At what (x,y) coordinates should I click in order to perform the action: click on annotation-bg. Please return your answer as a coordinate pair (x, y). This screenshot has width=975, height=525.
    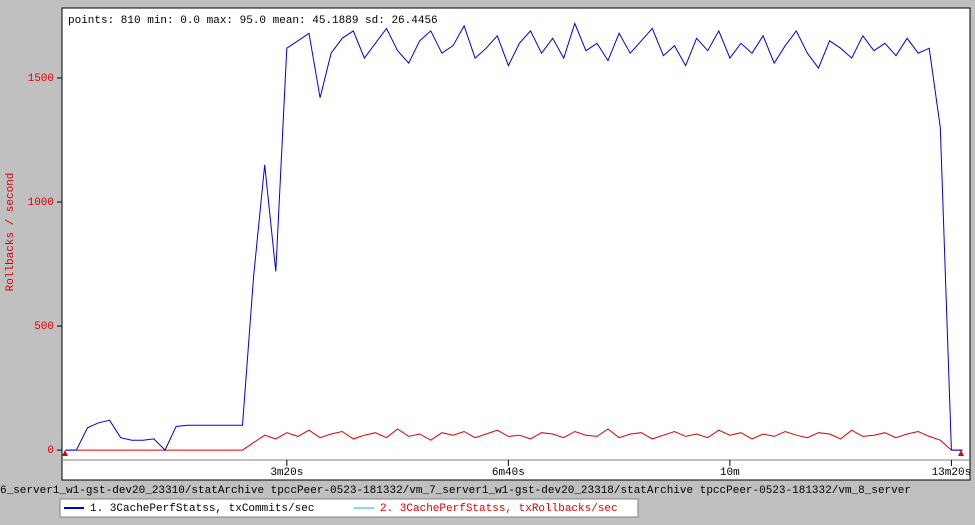
    Looking at the image, I should click on (263, 20).